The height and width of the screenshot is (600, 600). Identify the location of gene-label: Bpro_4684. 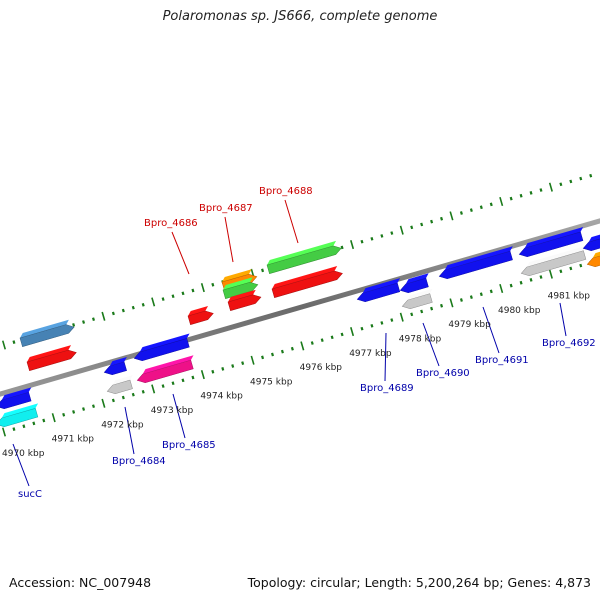
(139, 461).